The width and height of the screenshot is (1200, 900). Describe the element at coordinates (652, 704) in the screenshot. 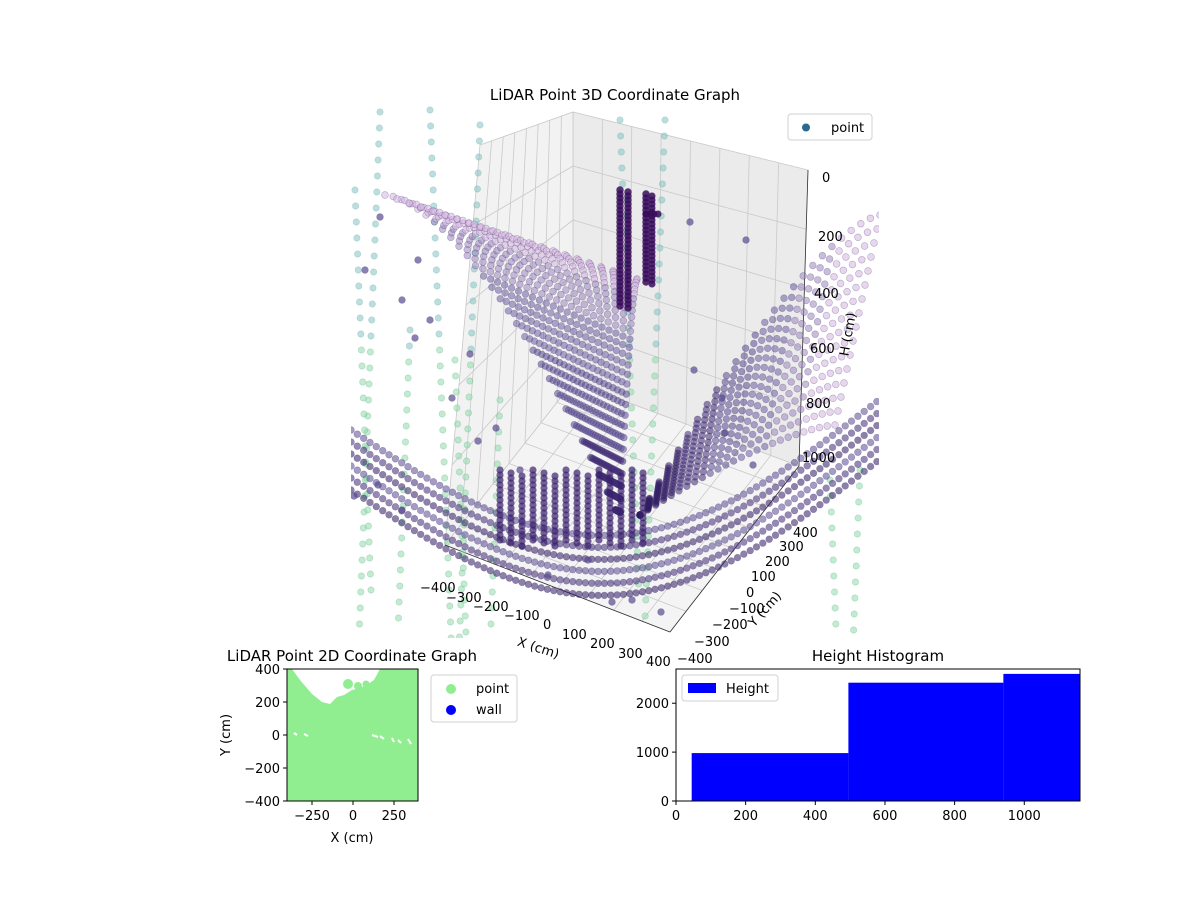

I see `y-tick: 2000` at that location.